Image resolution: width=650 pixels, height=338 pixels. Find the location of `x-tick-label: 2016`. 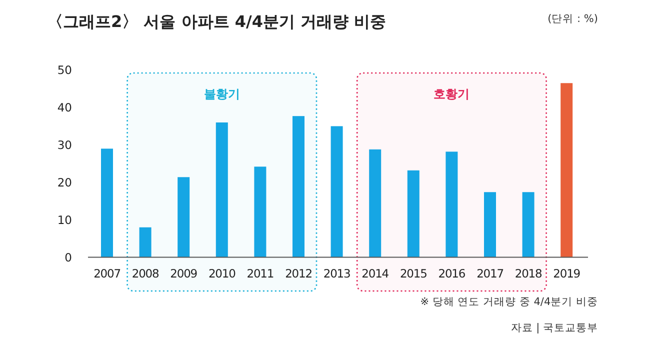

x-tick-label: 2016 is located at coordinates (452, 273).